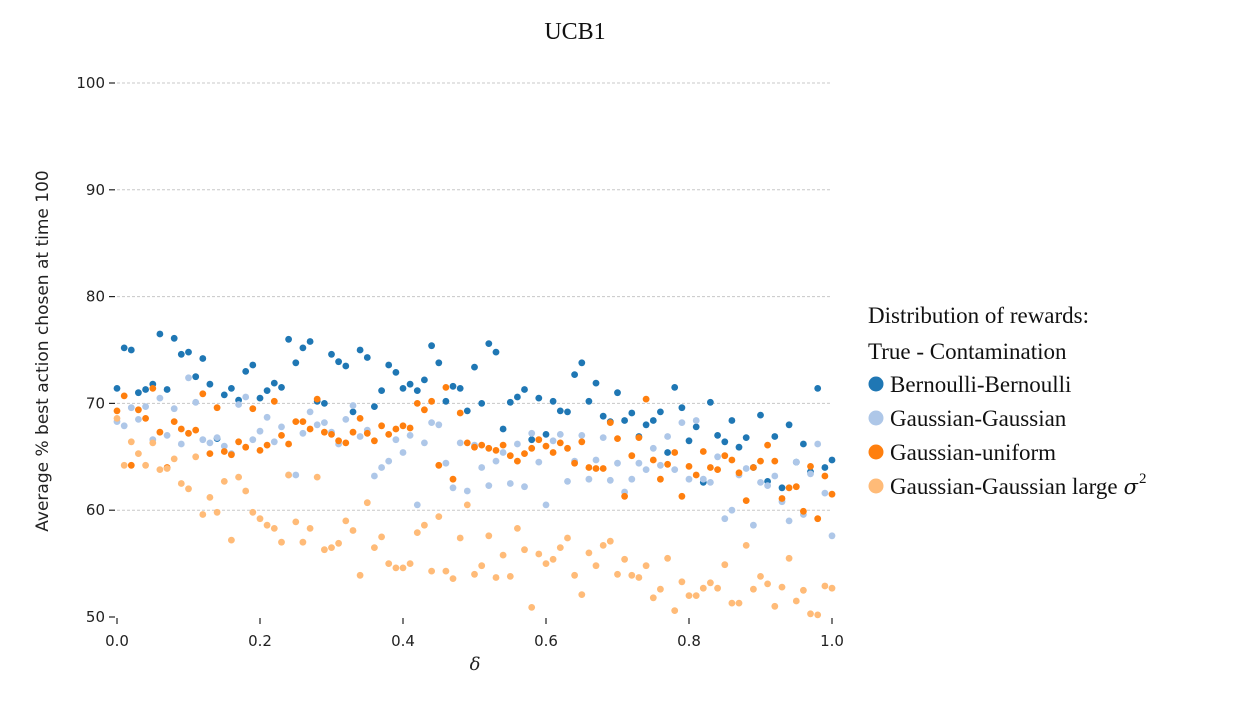 This screenshot has height=704, width=1234. Describe the element at coordinates (967, 351) in the screenshot. I see `legend-title-line-2: True - Contamination` at that location.